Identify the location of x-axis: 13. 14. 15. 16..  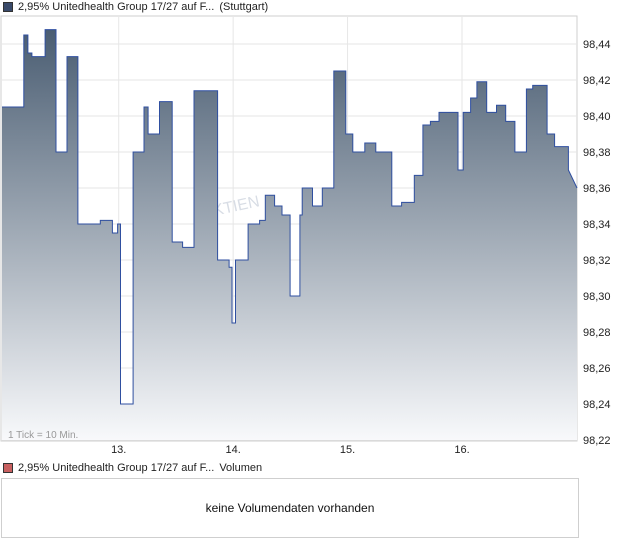
(290, 450).